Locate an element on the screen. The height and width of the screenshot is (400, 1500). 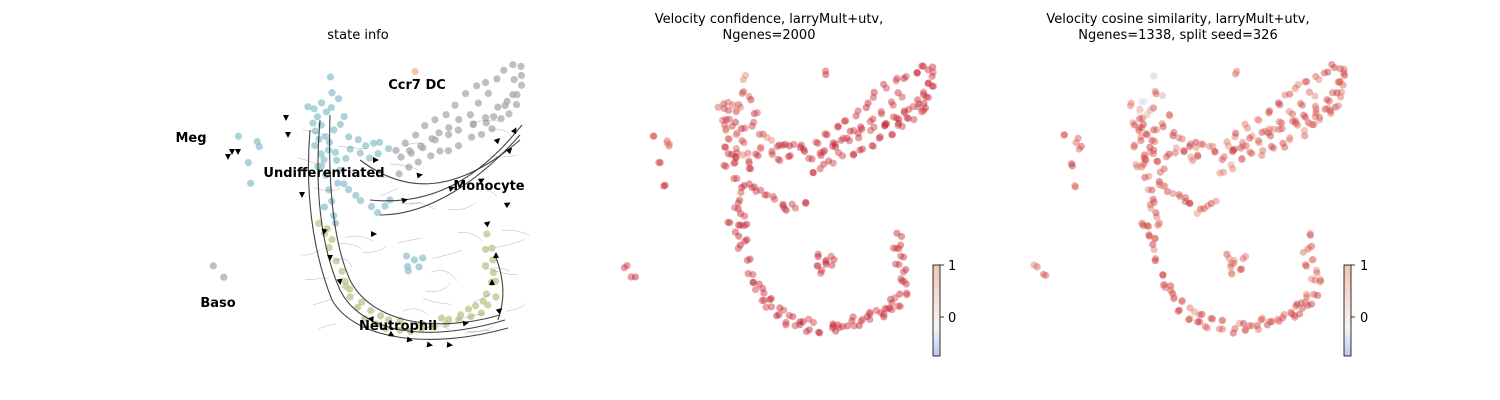
label-monocyte: Monocyte is located at coordinates (488, 186).